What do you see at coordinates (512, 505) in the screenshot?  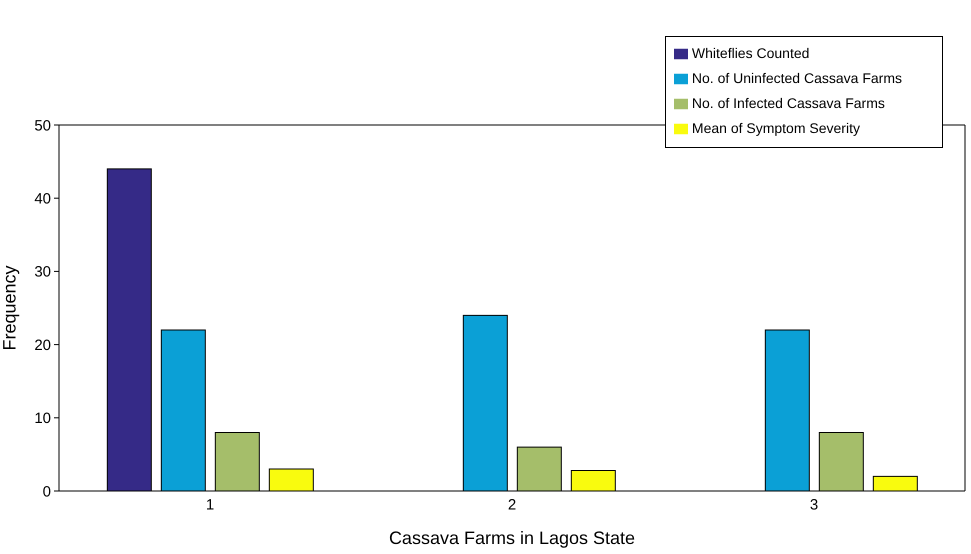 I see `x-tick-label: 2` at bounding box center [512, 505].